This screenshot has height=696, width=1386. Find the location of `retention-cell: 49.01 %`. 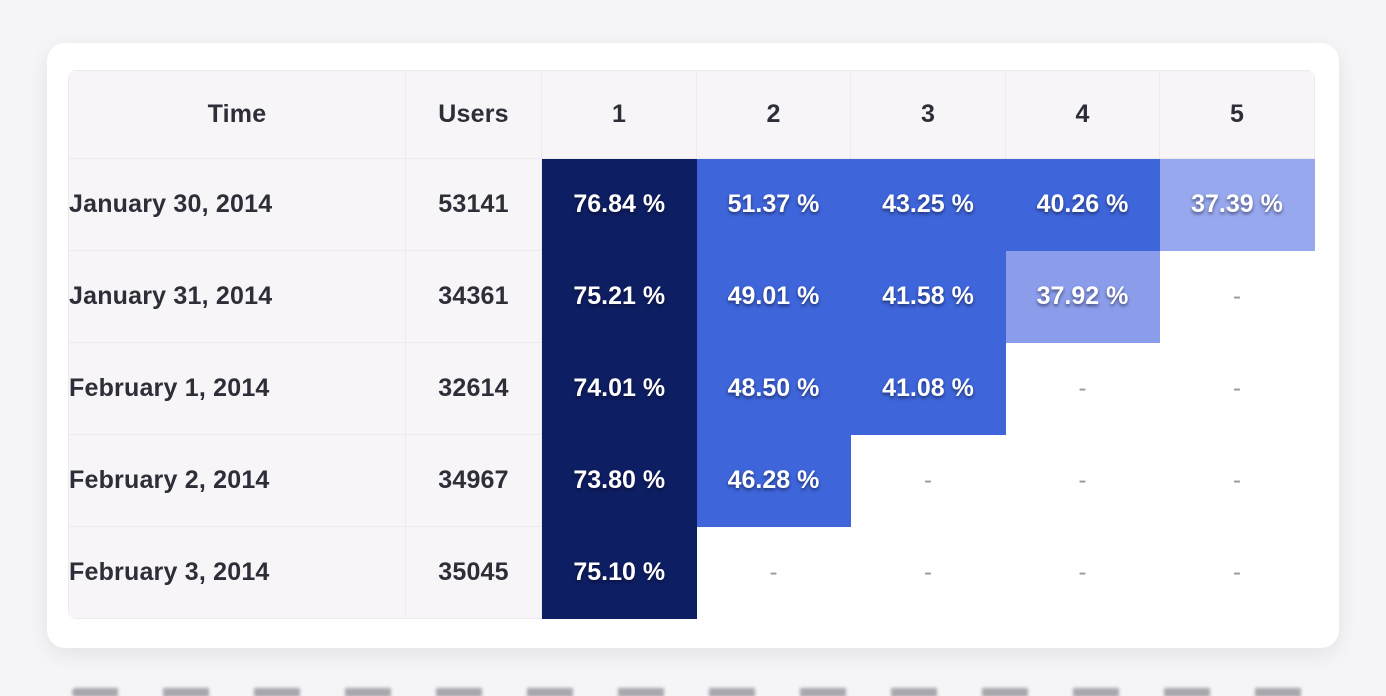

retention-cell: 49.01 % is located at coordinates (773, 296).